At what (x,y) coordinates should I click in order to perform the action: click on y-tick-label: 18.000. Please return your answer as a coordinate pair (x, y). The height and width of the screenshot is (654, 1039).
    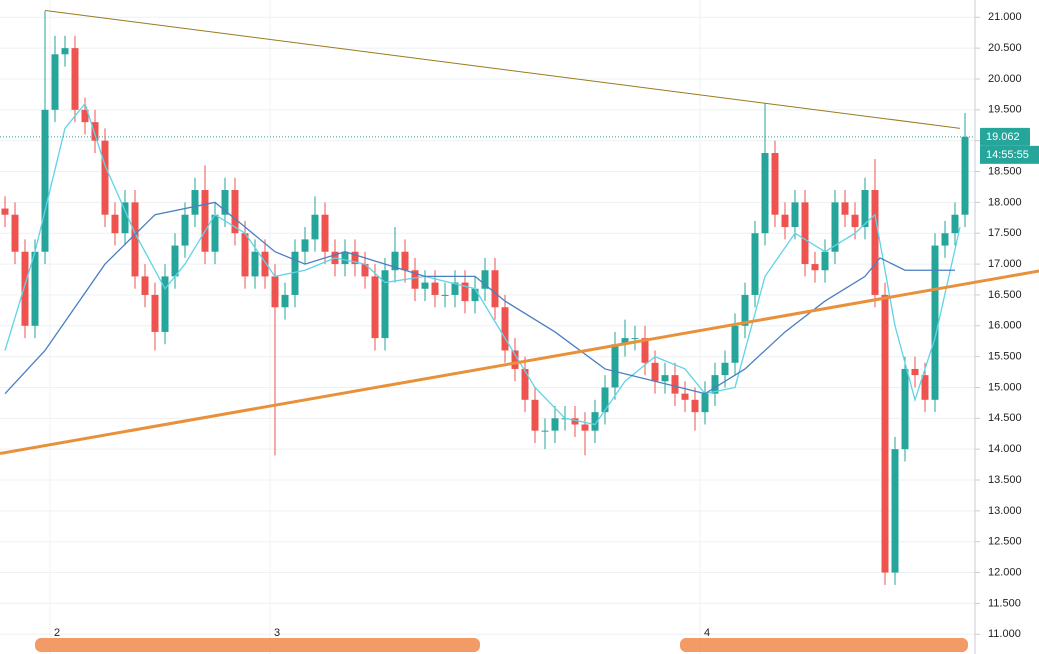
    Looking at the image, I should click on (1005, 202).